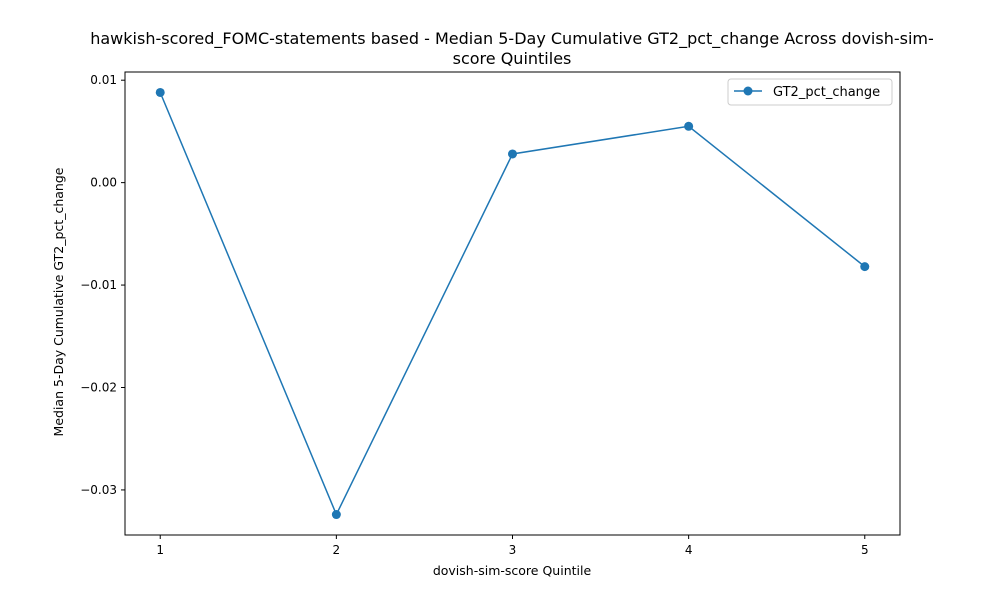 The image size is (1000, 600). What do you see at coordinates (865, 550) in the screenshot?
I see `x-tick-label: 5` at bounding box center [865, 550].